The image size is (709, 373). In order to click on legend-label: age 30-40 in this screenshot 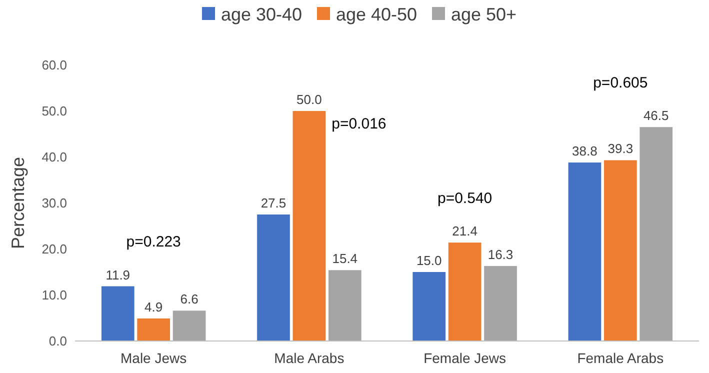, I will do `click(261, 14)`.